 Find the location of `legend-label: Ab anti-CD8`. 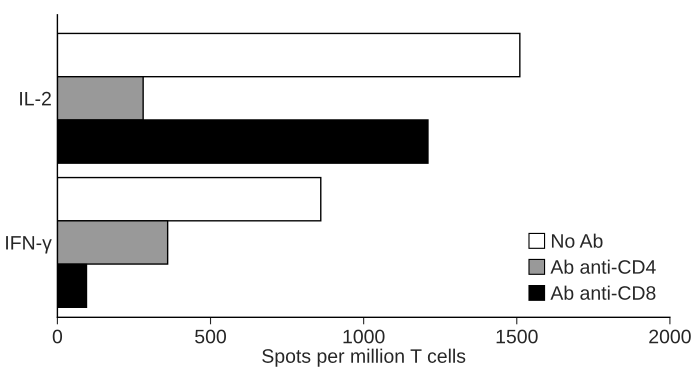

legend-label: Ab anti-CD8 is located at coordinates (603, 293).